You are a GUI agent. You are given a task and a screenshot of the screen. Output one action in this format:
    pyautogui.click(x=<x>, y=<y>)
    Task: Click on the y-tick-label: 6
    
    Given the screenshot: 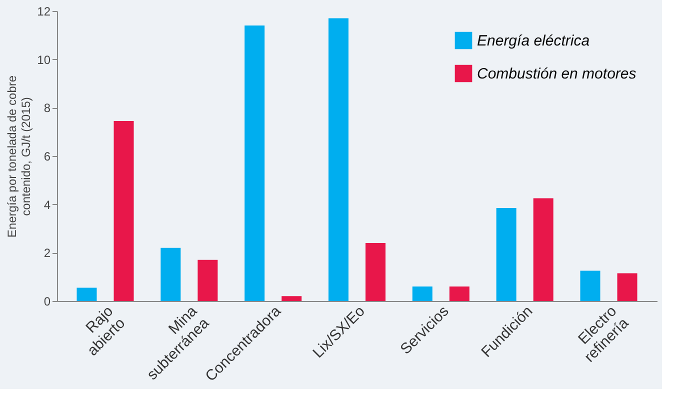 What is the action you would take?
    pyautogui.click(x=47, y=157)
    